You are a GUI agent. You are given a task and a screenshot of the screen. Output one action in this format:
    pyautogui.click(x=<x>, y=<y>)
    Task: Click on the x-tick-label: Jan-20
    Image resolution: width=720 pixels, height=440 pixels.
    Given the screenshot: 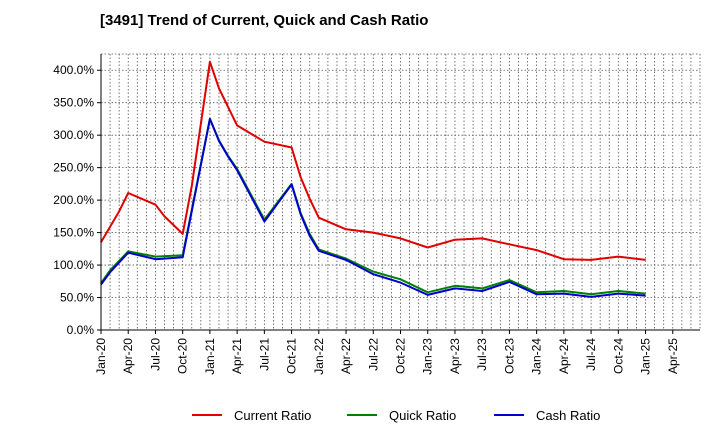 What is the action you would take?
    pyautogui.click(x=101, y=356)
    